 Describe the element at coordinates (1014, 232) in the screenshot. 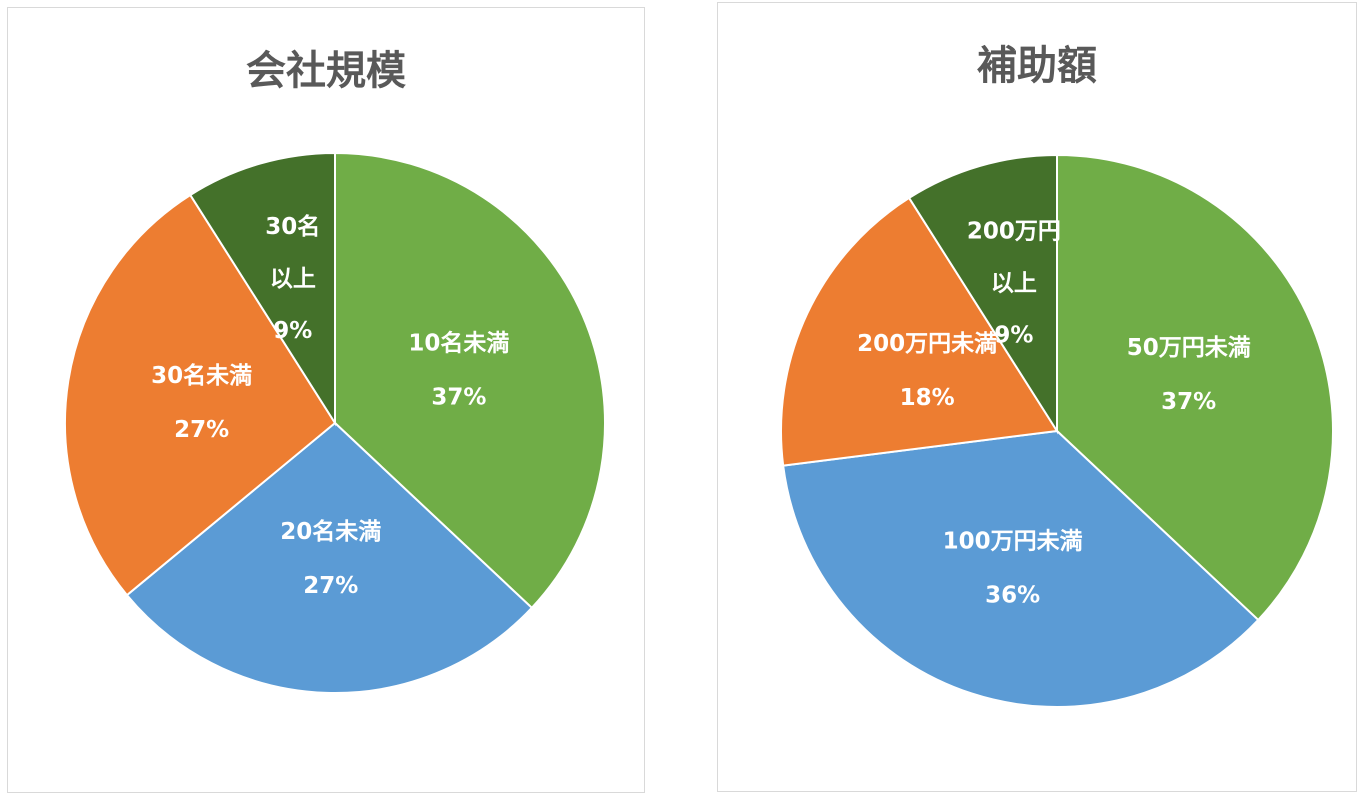

I see `slice-category-label: 200万円` at that location.